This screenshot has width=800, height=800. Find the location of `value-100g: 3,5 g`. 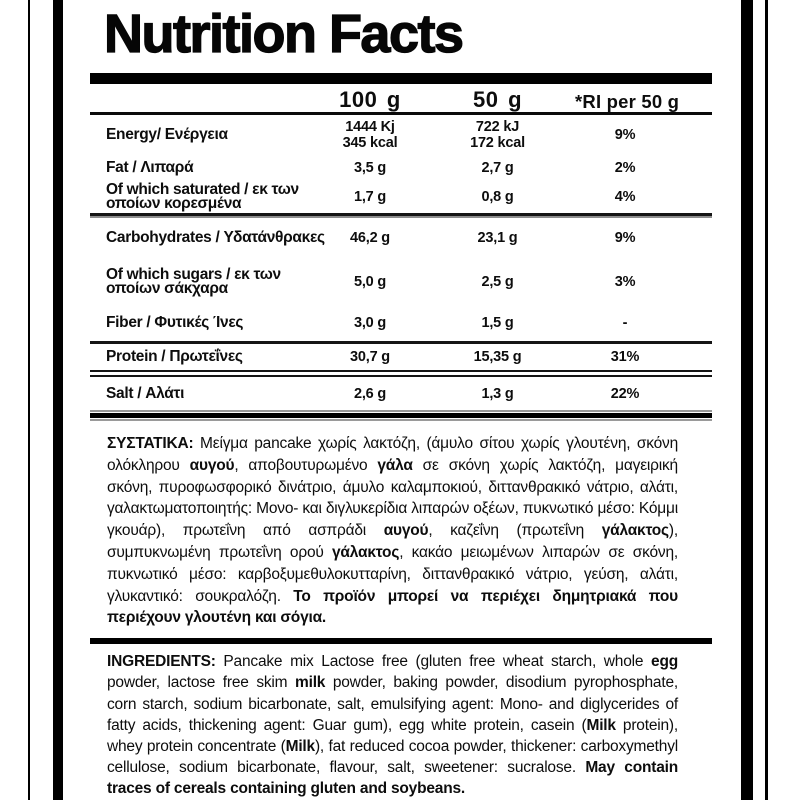

value-100g: 3,5 g is located at coordinates (370, 168).